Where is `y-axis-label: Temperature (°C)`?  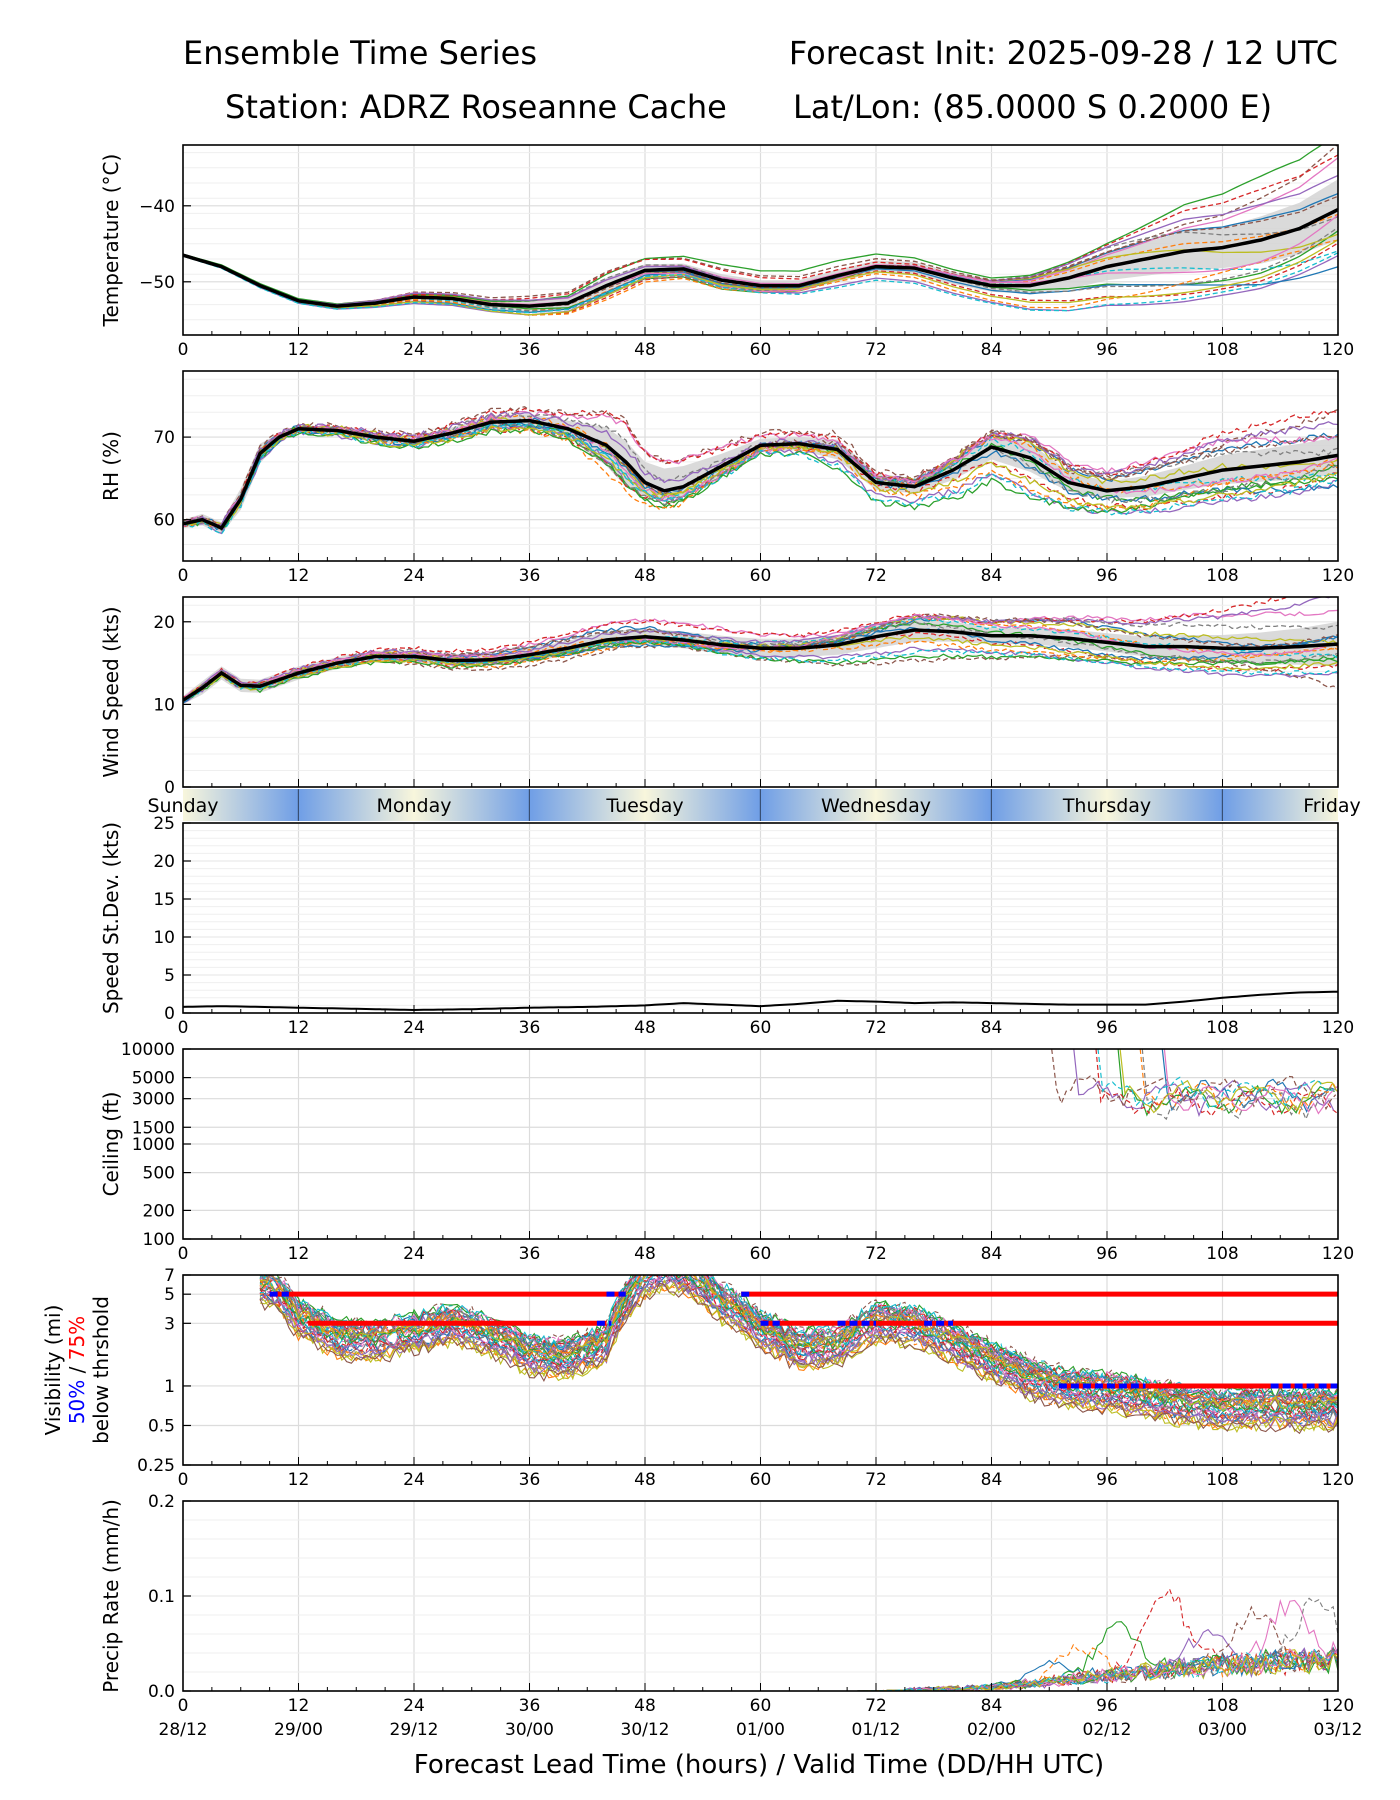
y-axis-label: Temperature (°C) is located at coordinates (111, 241).